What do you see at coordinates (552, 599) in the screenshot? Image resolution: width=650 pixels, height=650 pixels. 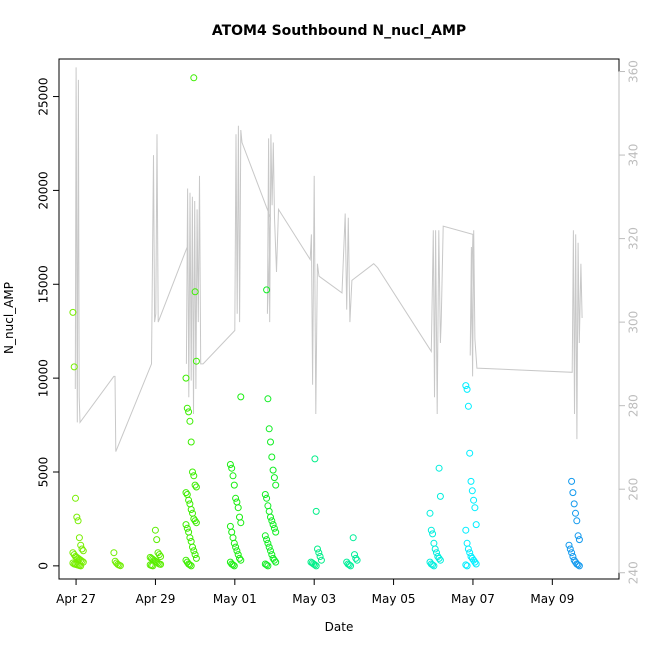 I see `x-tick-label: May 09` at bounding box center [552, 599].